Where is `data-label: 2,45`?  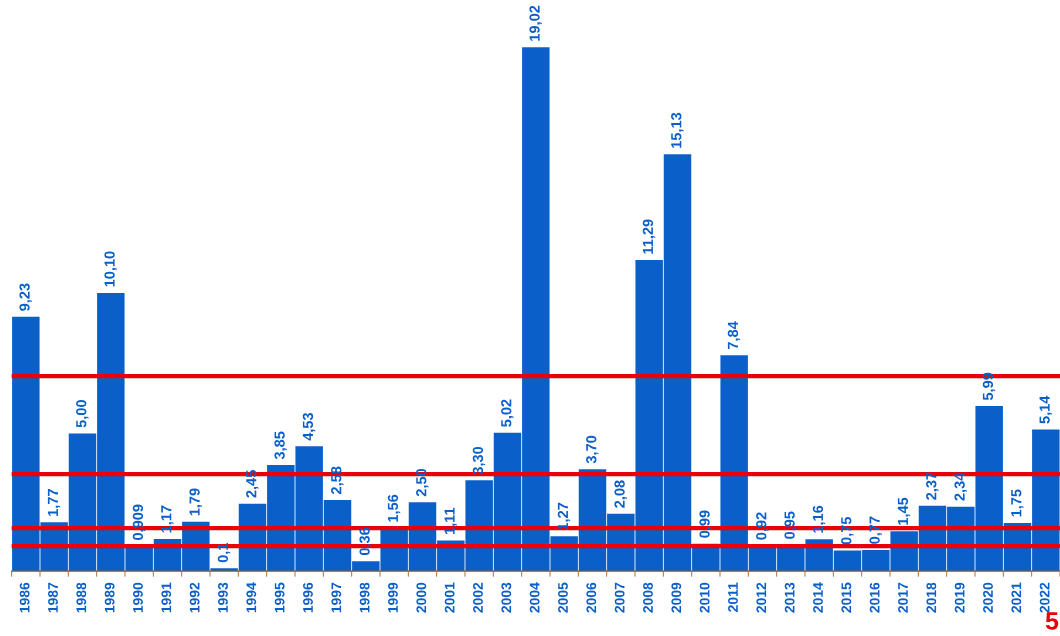
data-label: 2,45 is located at coordinates (252, 484).